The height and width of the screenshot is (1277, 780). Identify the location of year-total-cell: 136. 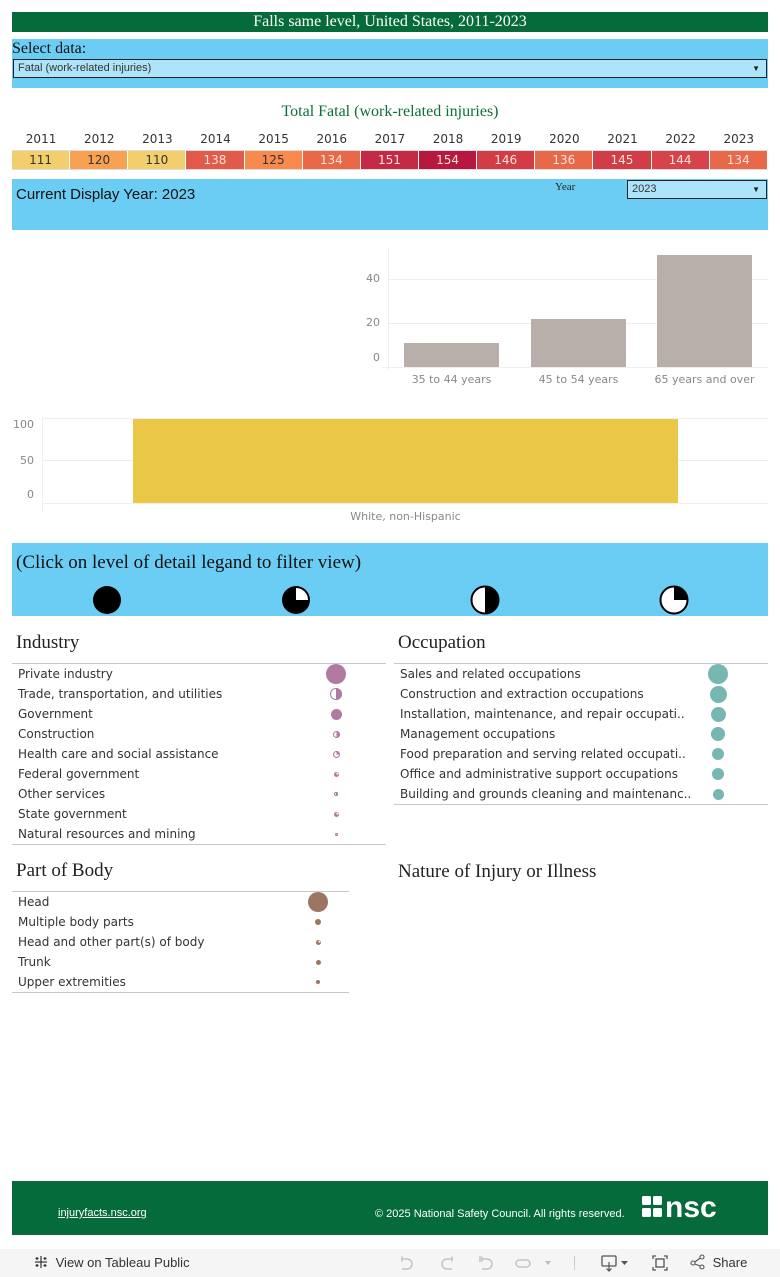
(564, 160).